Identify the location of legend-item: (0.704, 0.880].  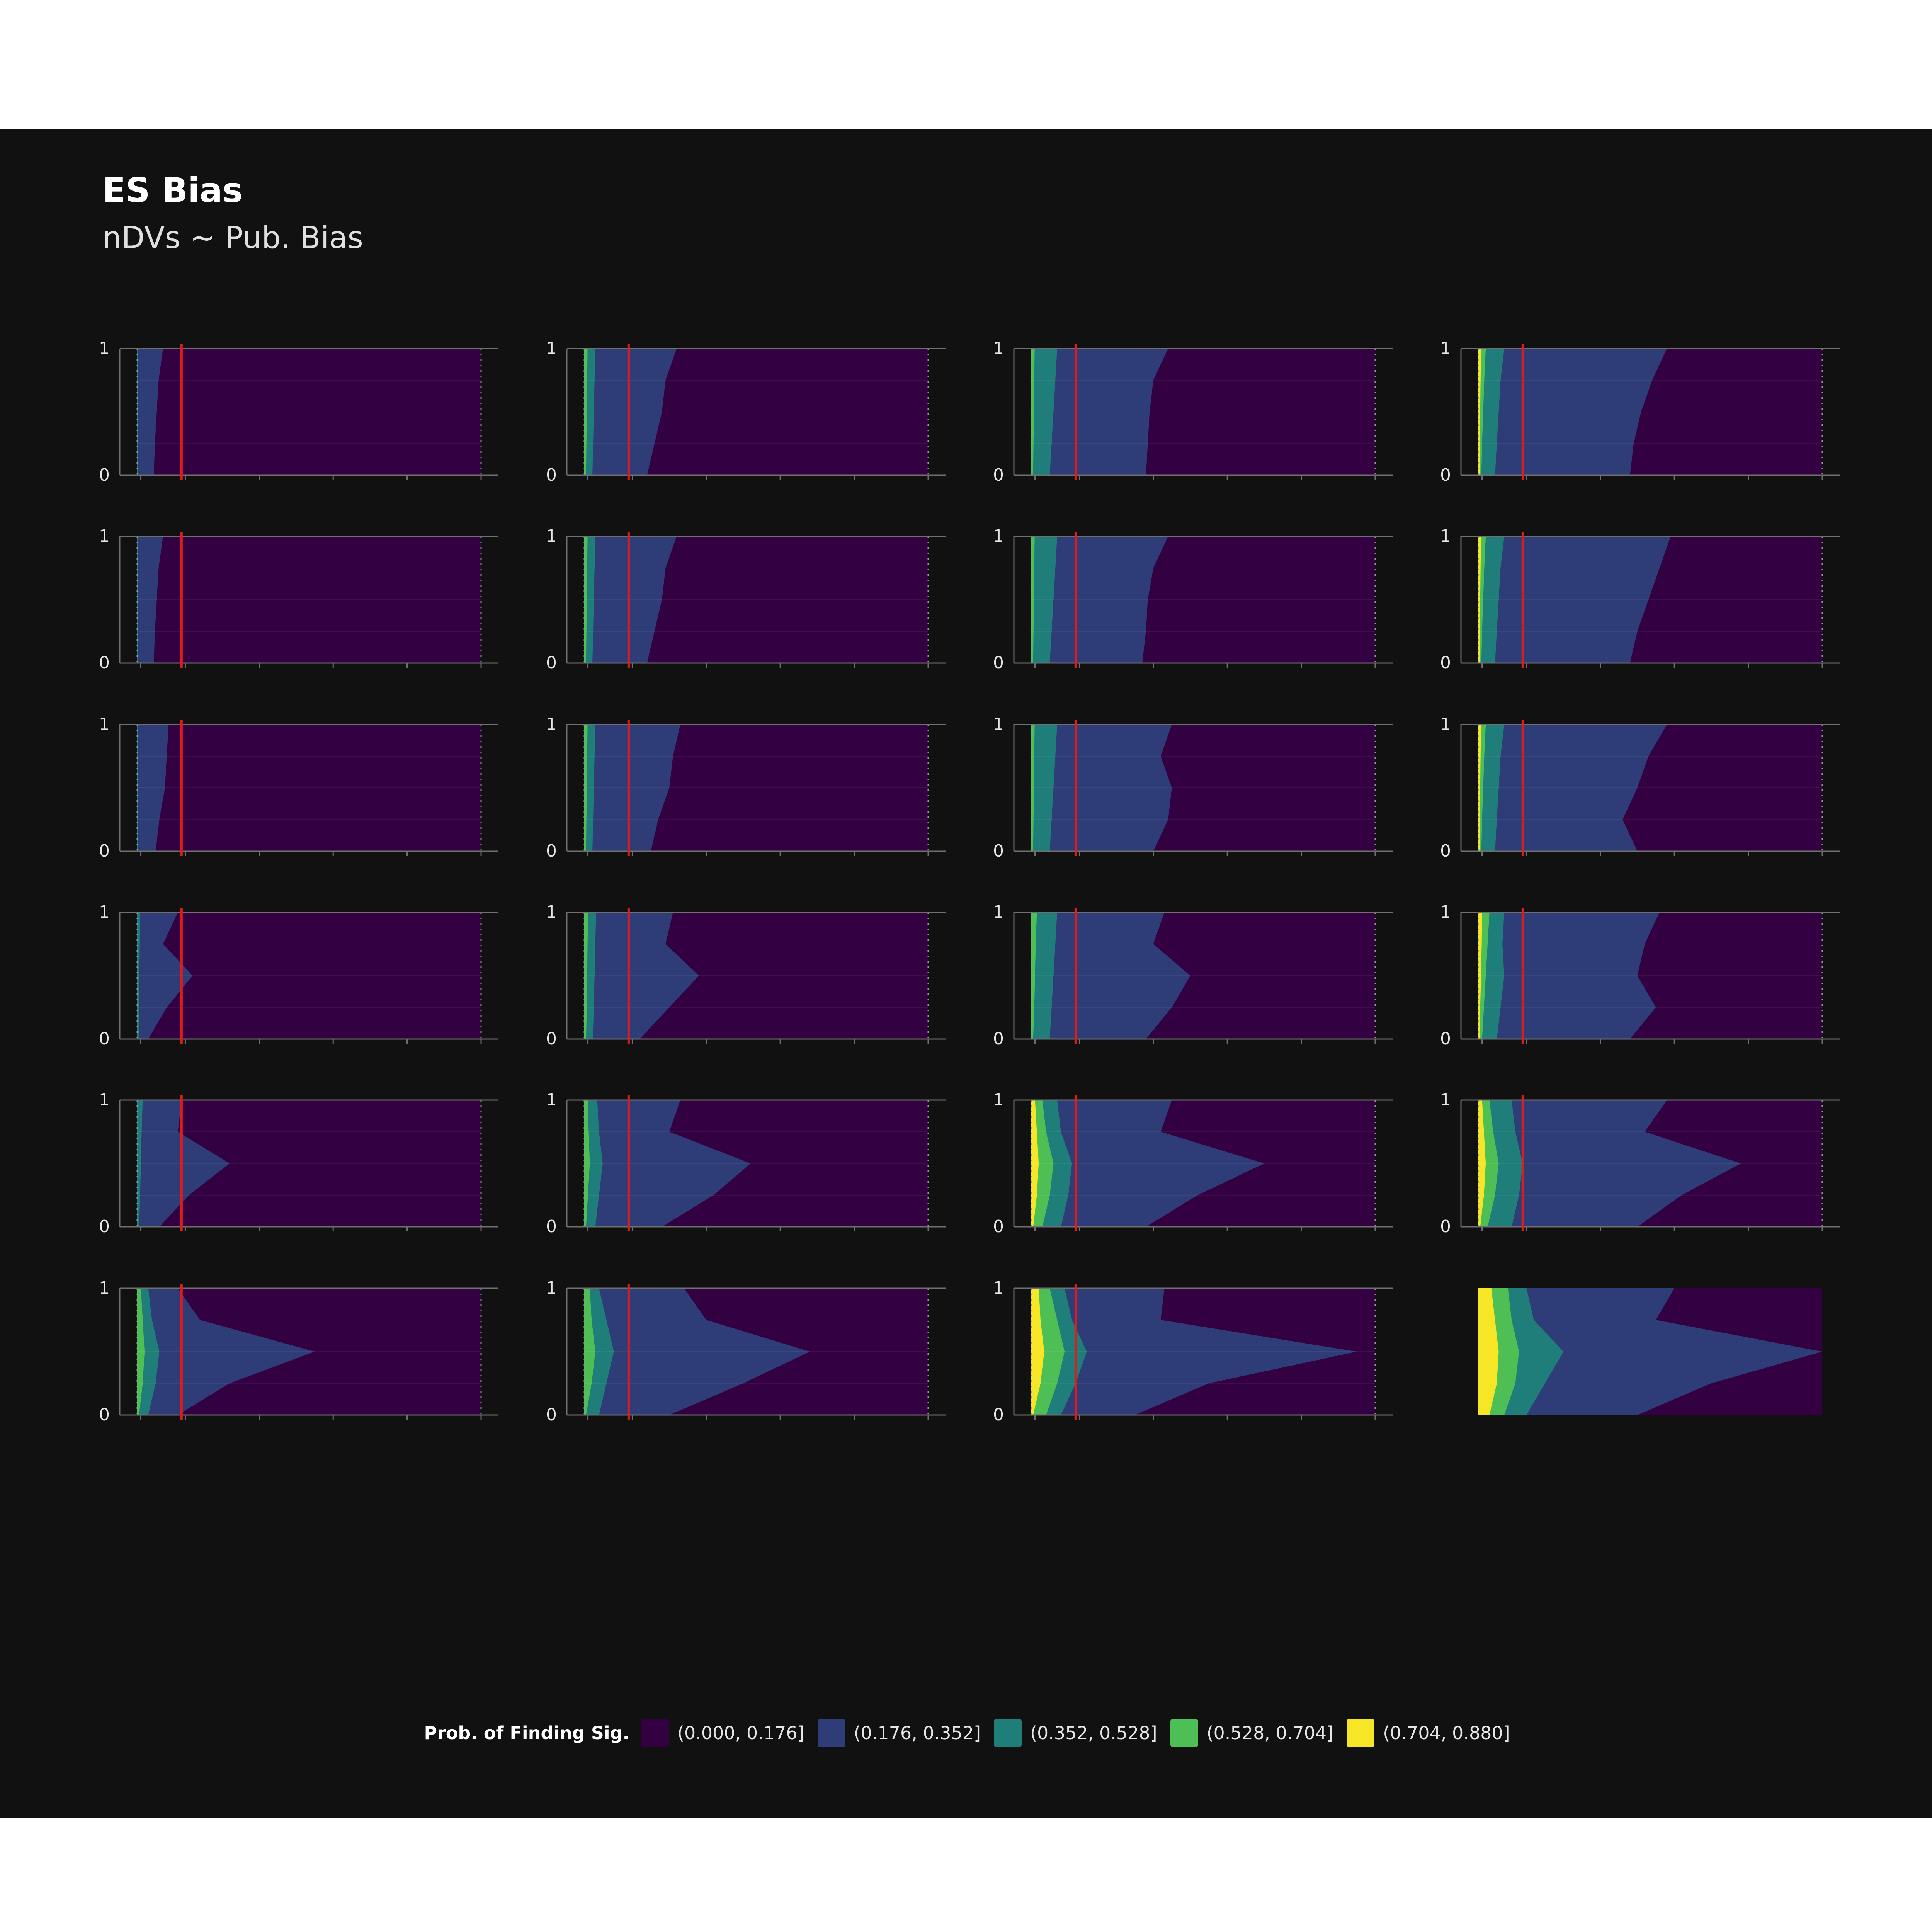
(1428, 1733).